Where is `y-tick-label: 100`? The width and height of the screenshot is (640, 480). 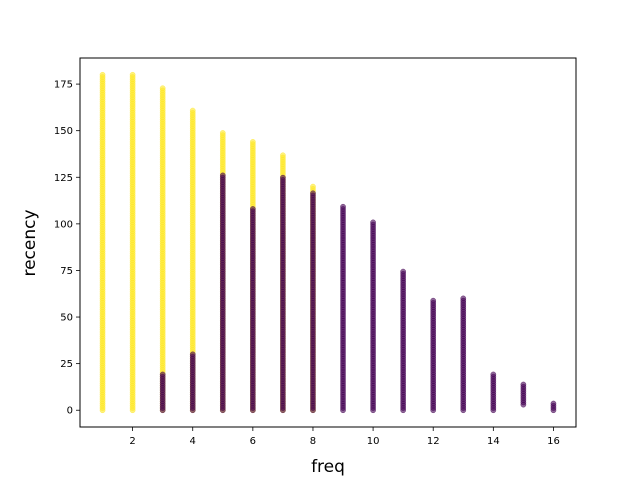
y-tick-label: 100 is located at coordinates (63, 224).